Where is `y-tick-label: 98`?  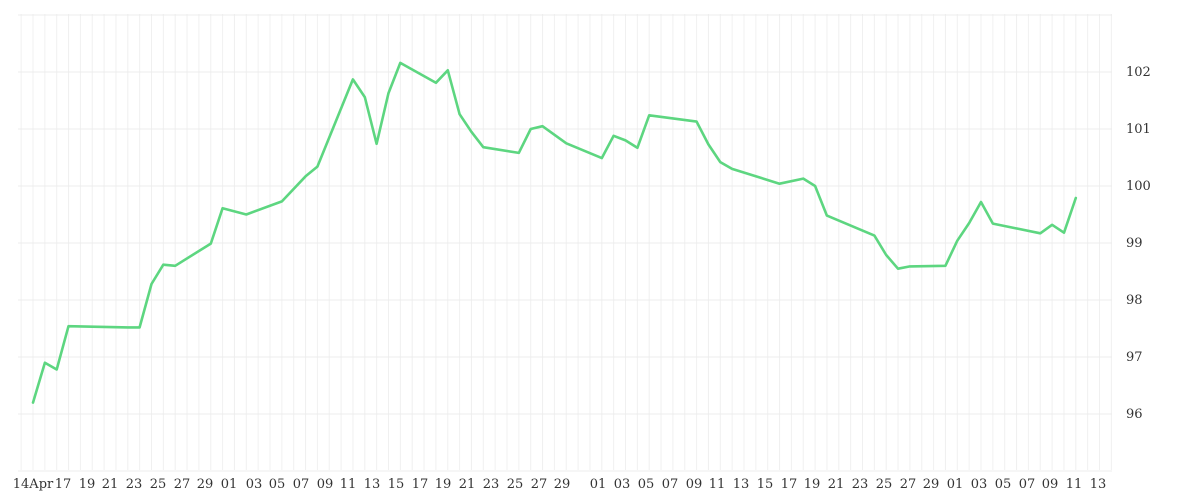
y-tick-label: 98 is located at coordinates (1134, 300).